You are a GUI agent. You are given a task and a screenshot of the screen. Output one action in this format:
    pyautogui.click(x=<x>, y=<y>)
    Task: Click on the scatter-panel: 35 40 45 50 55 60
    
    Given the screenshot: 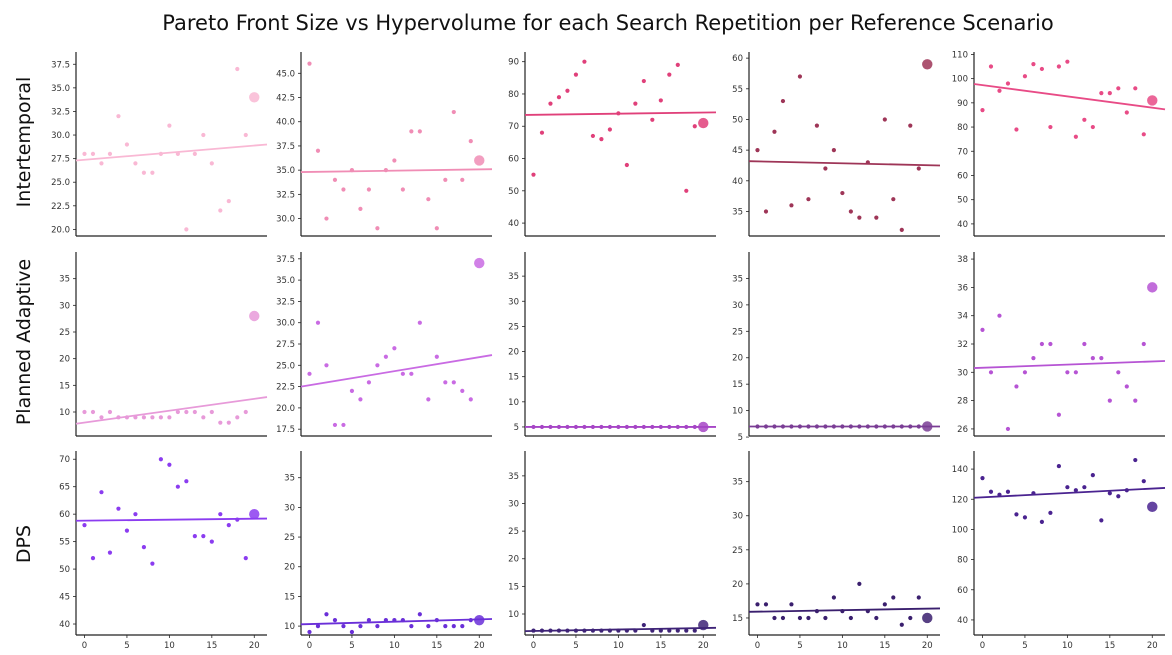 What is the action you would take?
    pyautogui.click(x=836, y=144)
    